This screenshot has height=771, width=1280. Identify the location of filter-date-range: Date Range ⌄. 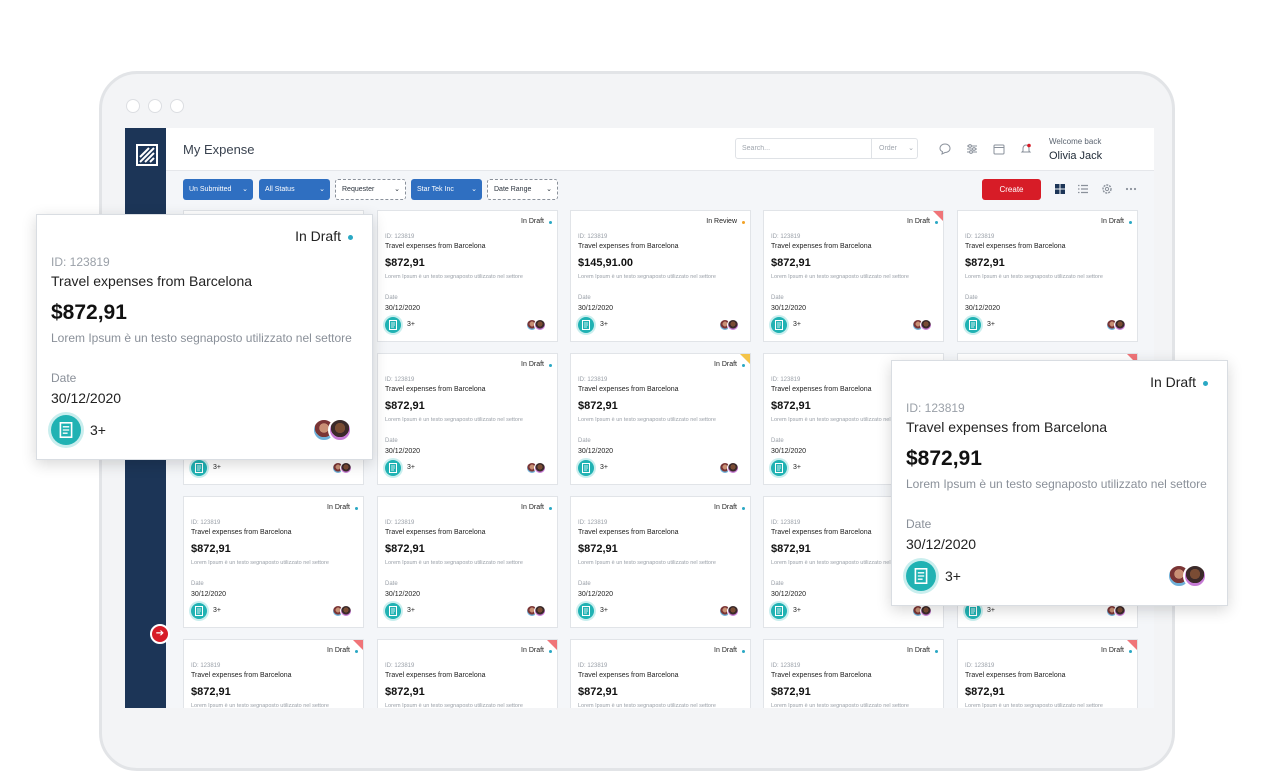
(522, 189).